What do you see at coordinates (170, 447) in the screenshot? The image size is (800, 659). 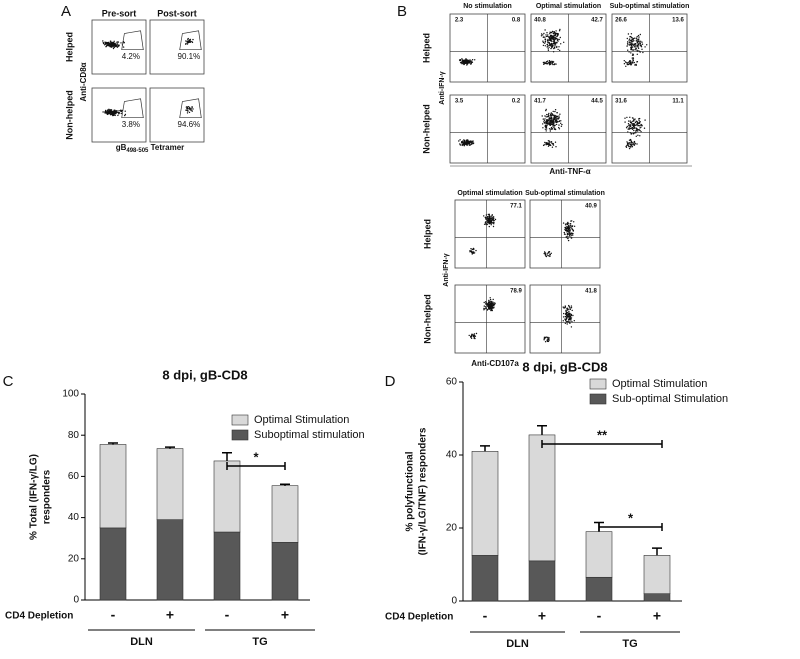 I see `error-bar` at bounding box center [170, 447].